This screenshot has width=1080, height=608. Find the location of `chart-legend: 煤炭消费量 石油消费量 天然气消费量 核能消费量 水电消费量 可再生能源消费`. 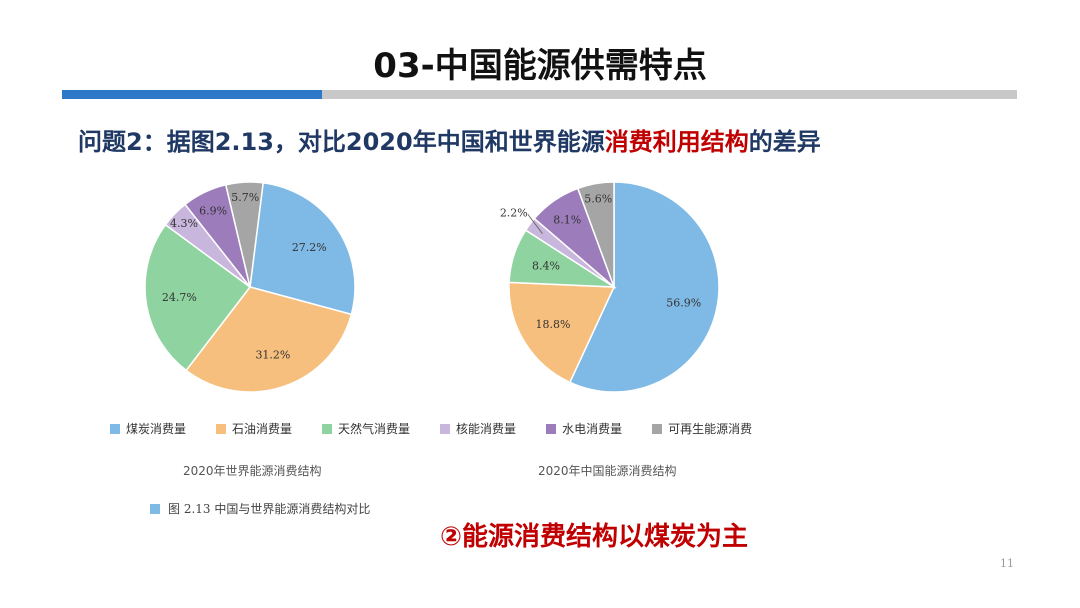

chart-legend: 煤炭消费量 石油消费量 天然气消费量 核能消费量 水电消费量 可再生能源消费 is located at coordinates (431, 428).